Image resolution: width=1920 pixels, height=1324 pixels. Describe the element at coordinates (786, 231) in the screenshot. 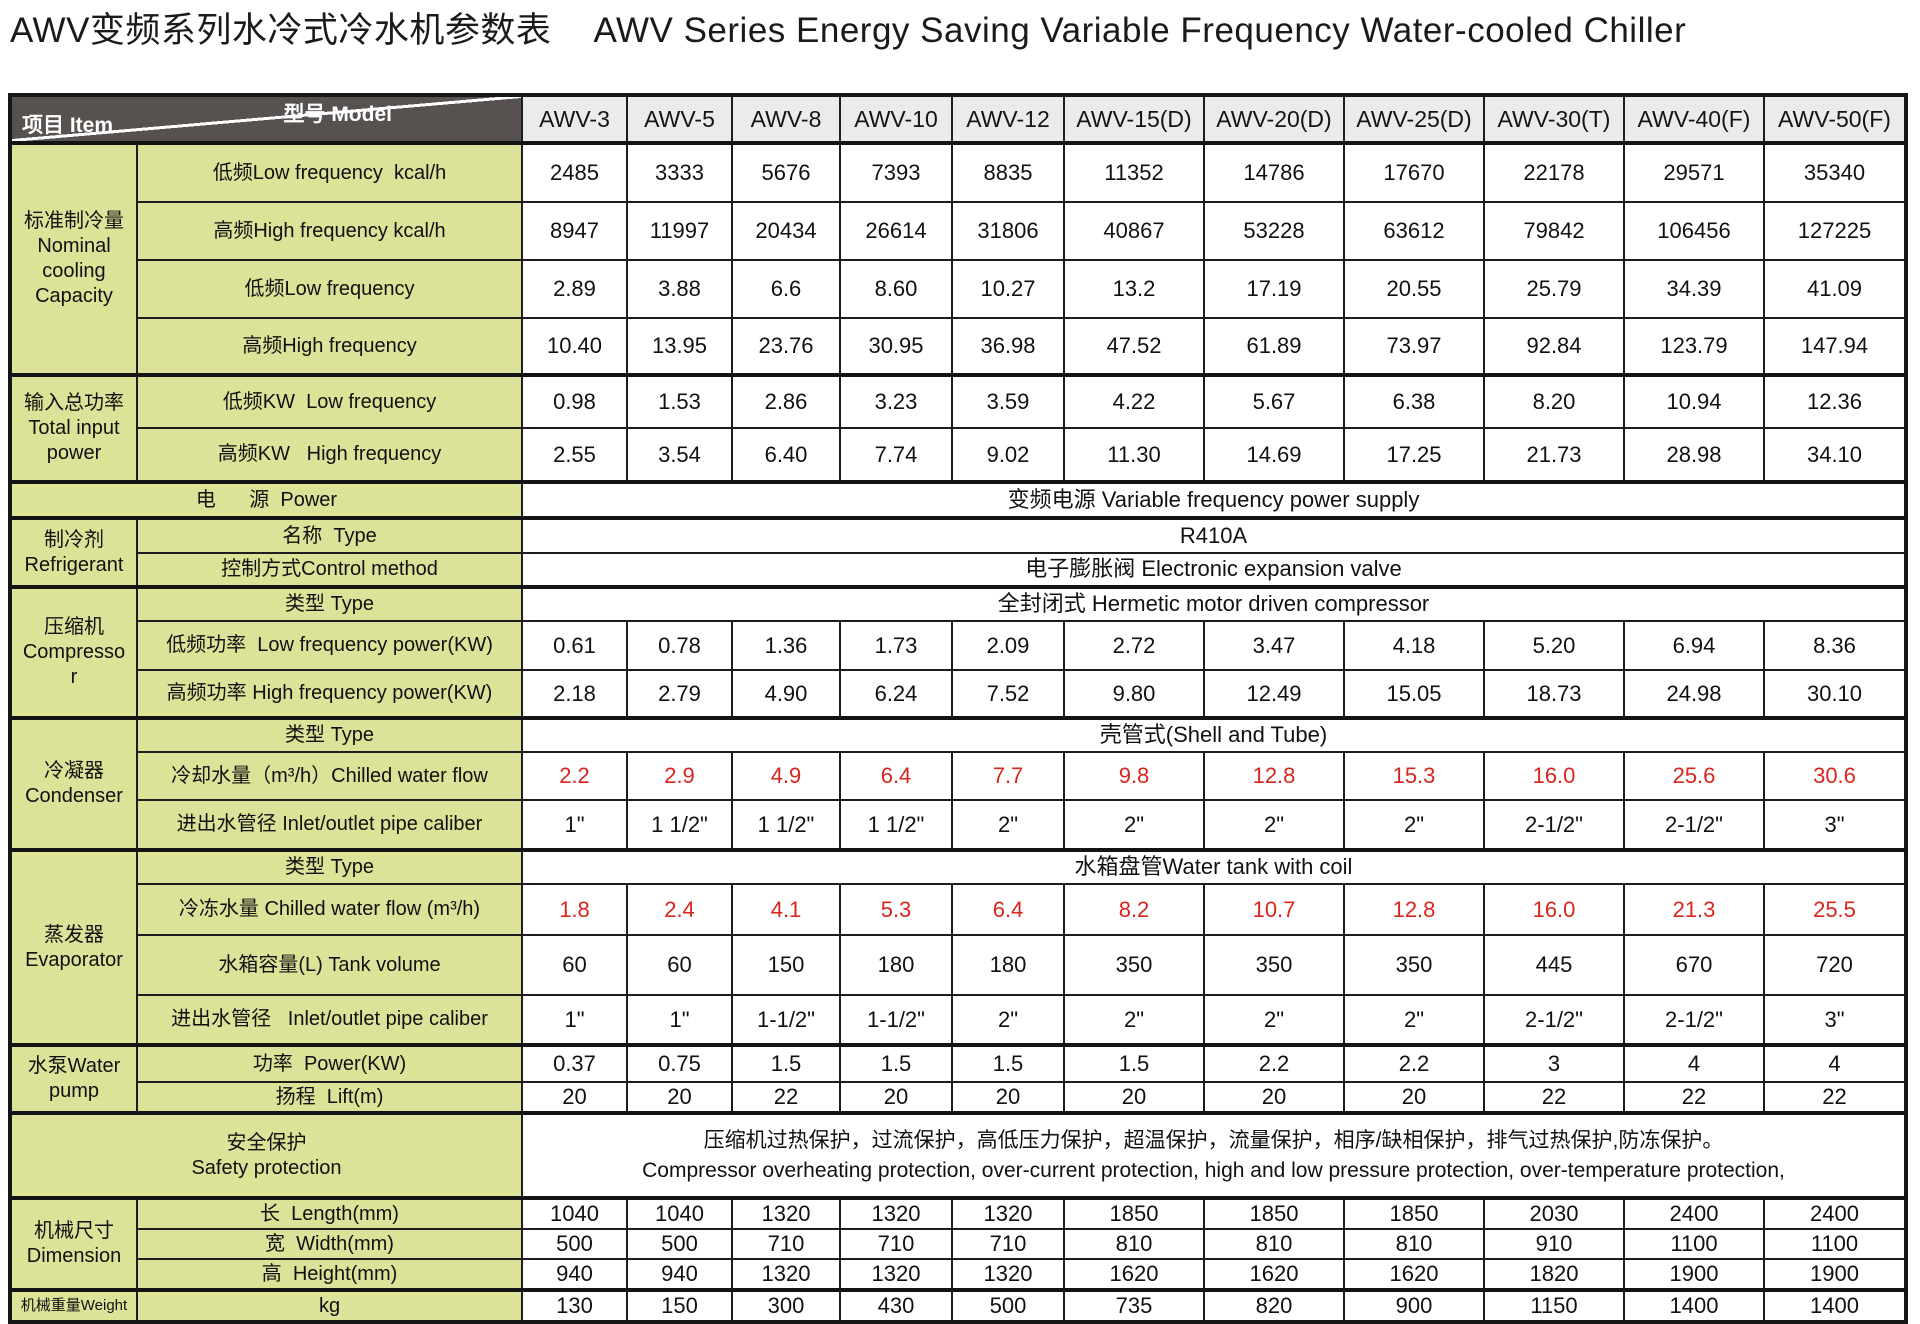

I see `value-cell: 20434` at that location.